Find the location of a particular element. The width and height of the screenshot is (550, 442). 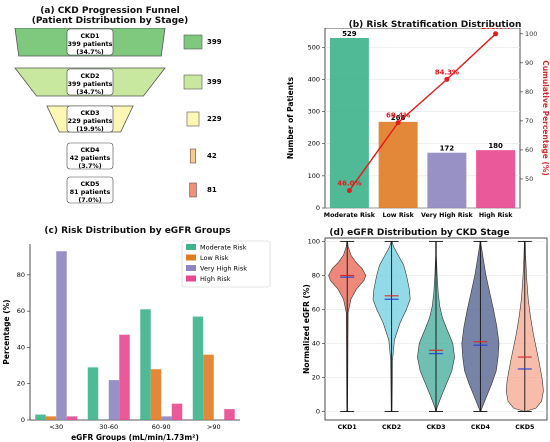

funnel-label-text: CKD1 is located at coordinates (89, 36).